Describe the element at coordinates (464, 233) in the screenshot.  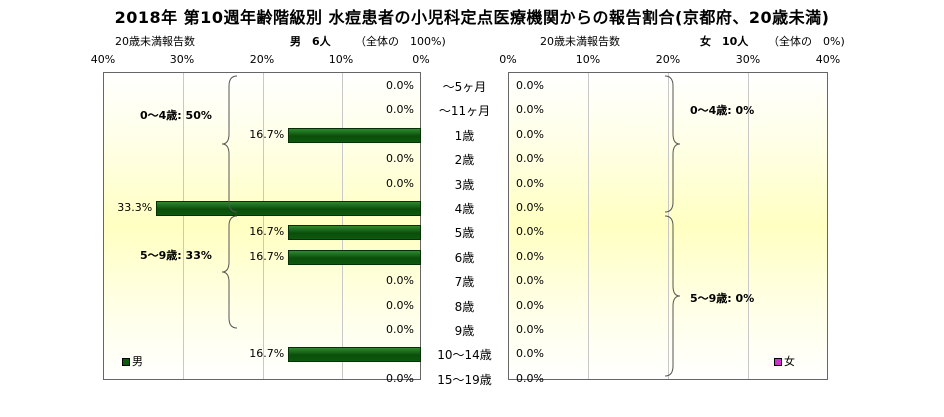
I see `category-label: 5歳` at that location.